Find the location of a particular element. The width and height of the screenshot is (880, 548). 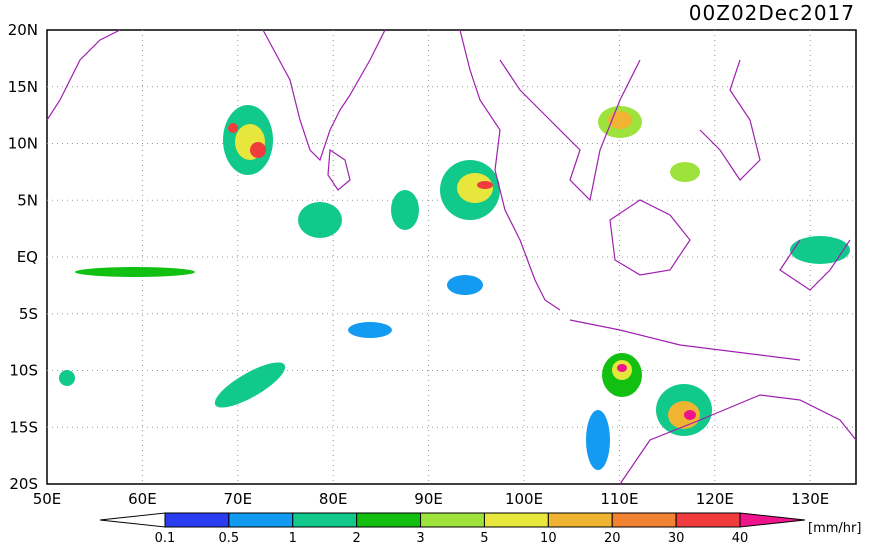

lon-label: 100E is located at coordinates (524, 499).